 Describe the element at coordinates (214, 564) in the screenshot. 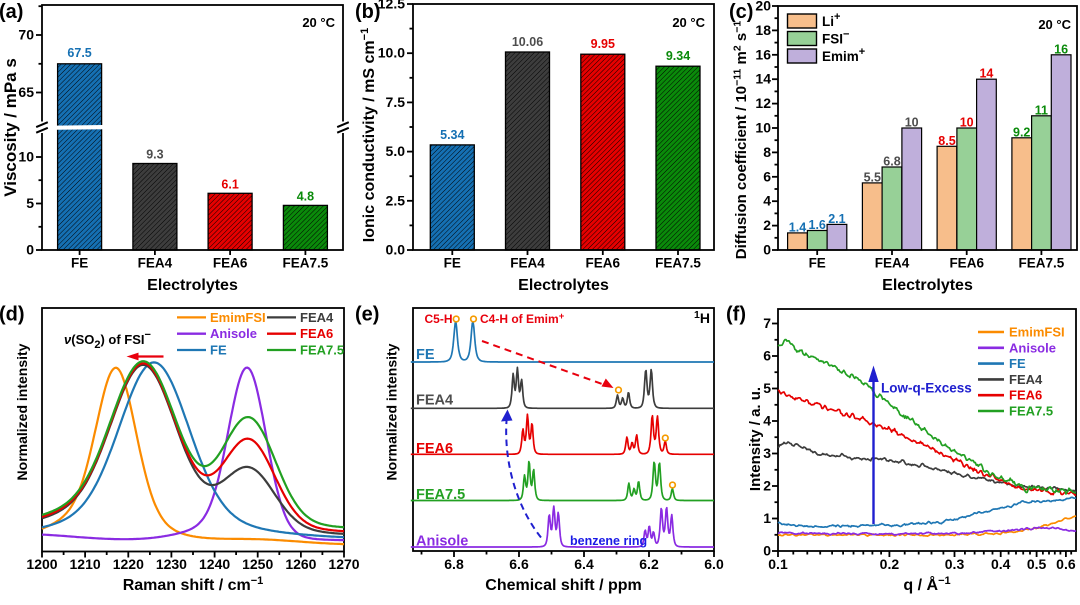

I see `svg-text: 1240` at that location.